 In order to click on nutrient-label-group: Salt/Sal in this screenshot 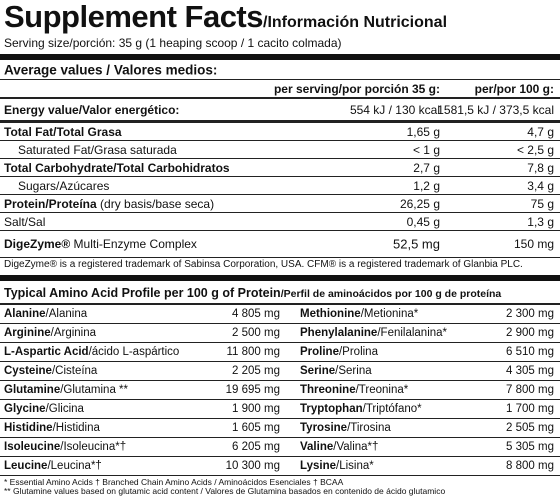, I will do `click(24, 222)`.